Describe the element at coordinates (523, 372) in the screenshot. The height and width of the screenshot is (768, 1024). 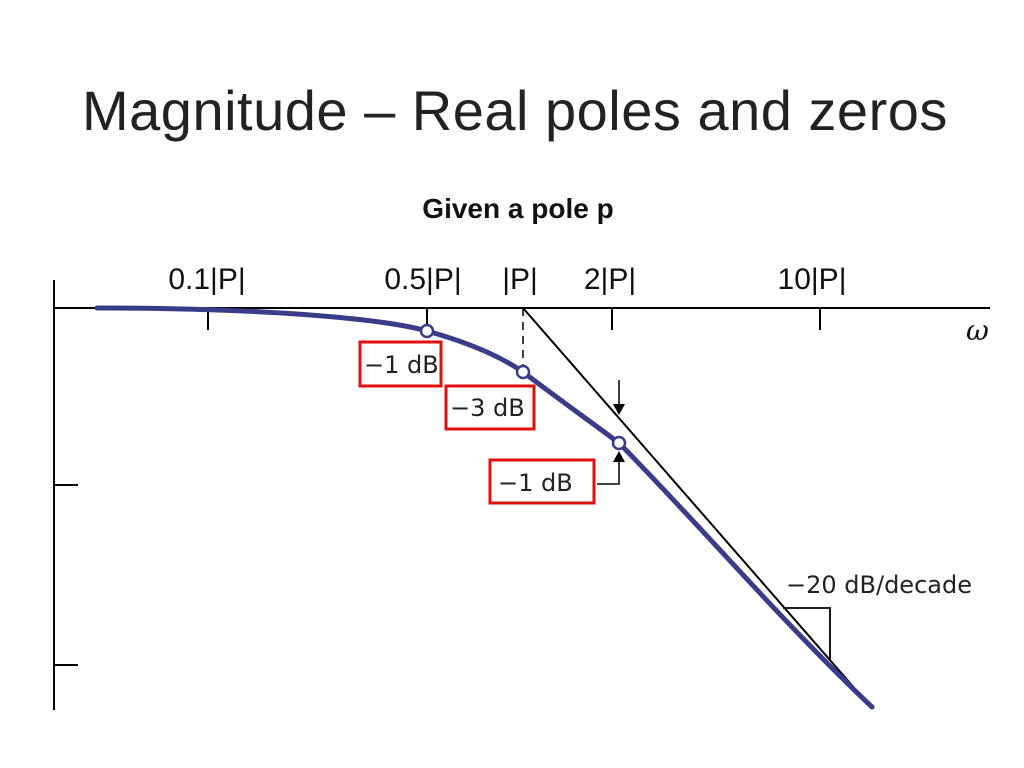
I see `point-minus3db` at that location.